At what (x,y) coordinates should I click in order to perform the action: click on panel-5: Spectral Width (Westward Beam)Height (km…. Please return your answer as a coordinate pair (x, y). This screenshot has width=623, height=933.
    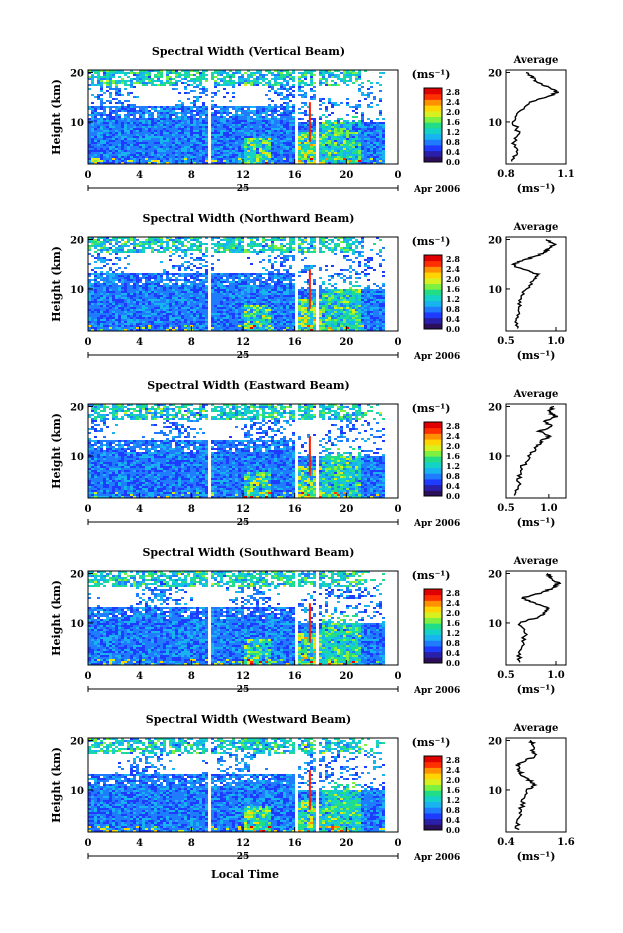
    Looking at the image, I should click on (312, 788).